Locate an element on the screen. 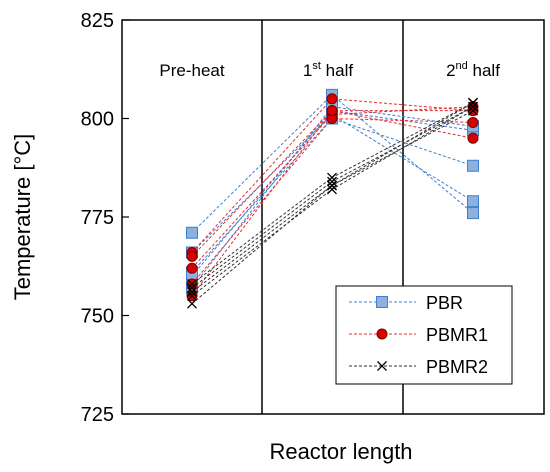  data-point-pbmr2-4-3-b is located at coordinates (473, 106).